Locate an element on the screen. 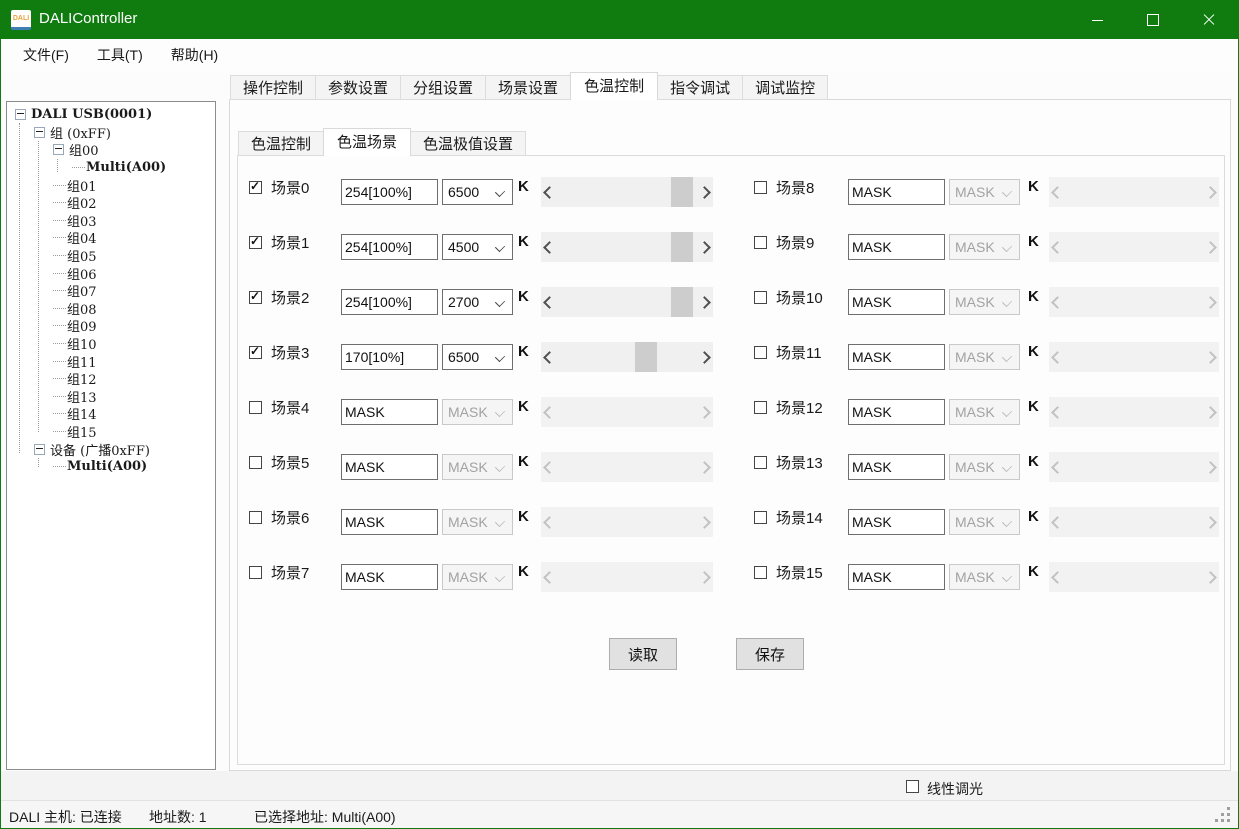 This screenshot has height=829, width=1239. main-tab-3: 场景设置 is located at coordinates (528, 87).